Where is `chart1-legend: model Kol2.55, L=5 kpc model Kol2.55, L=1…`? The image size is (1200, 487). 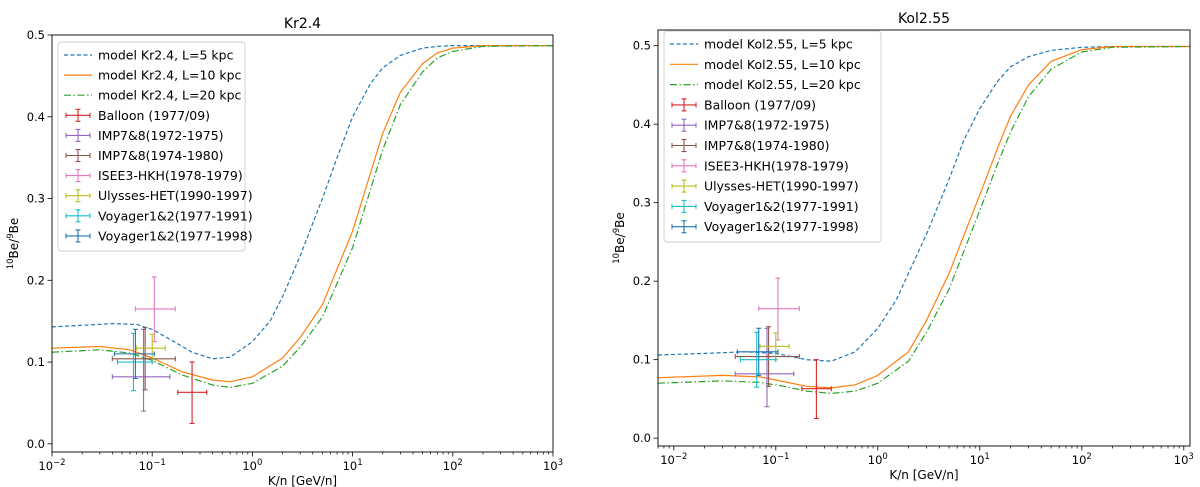 chart1-legend: model Kol2.55, L=5 kpc model Kol2.55, L=1… is located at coordinates (772, 136).